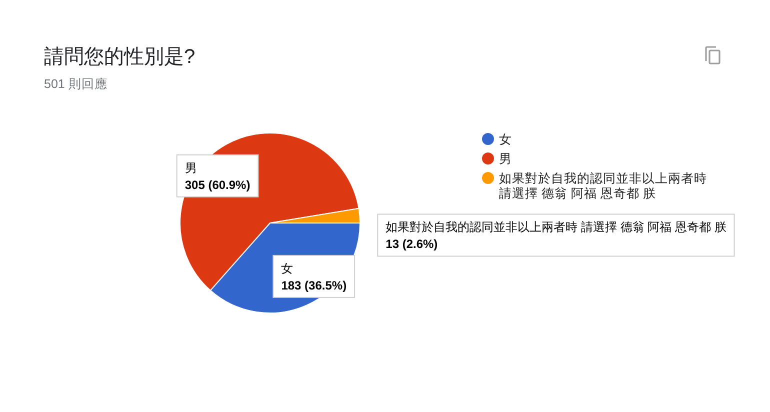 This screenshot has height=412, width=770. I want to click on data-label: 183 (36.5%), so click(314, 285).